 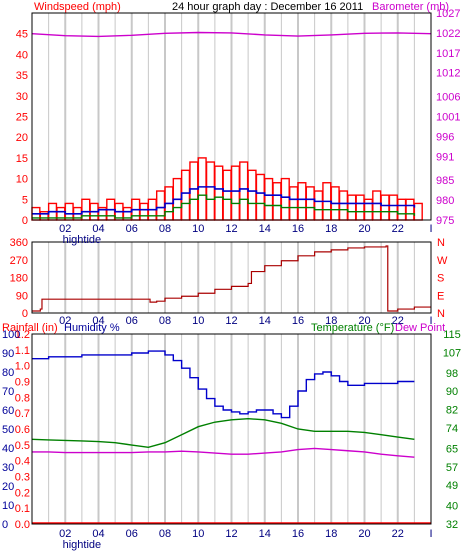 I want to click on y-rain-tick-label: 1.1, so click(x=22, y=351).